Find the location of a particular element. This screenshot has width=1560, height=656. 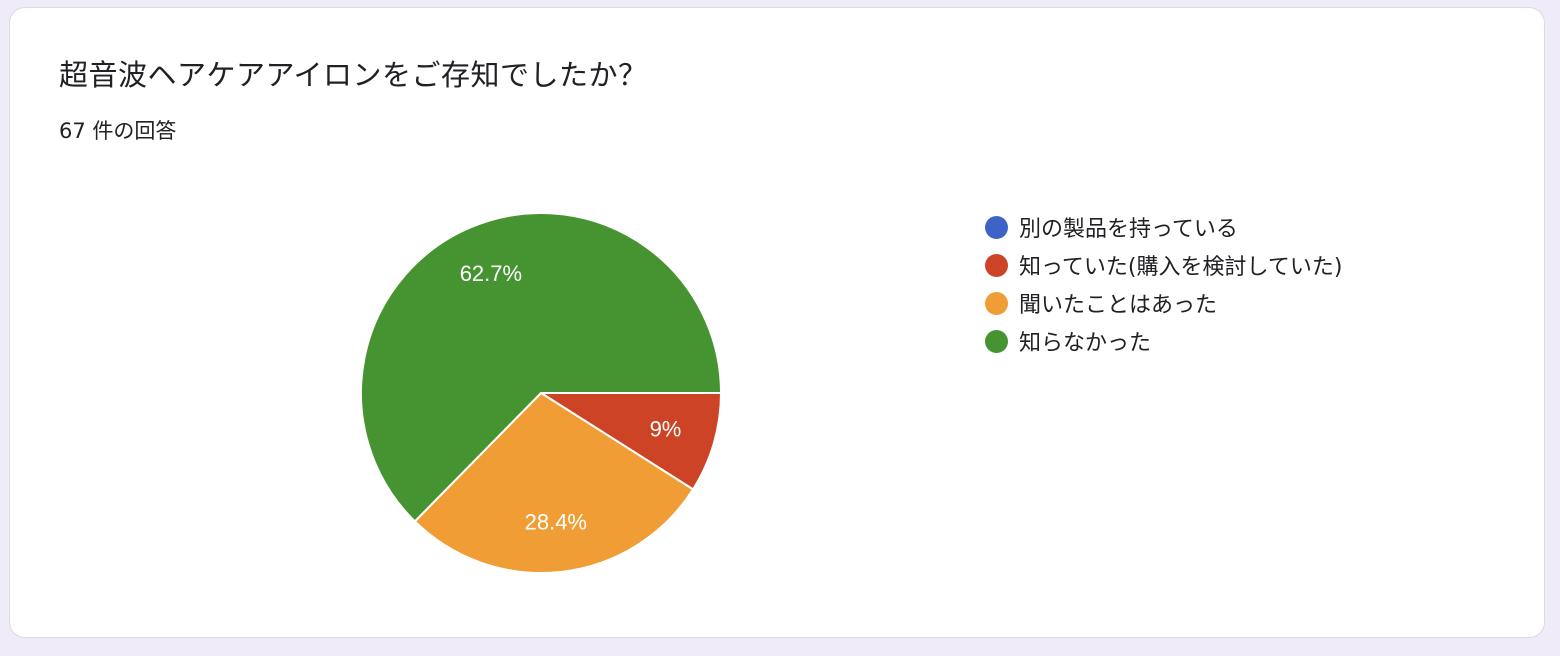

legend-label-2: 聞いたことはあった is located at coordinates (1118, 305).